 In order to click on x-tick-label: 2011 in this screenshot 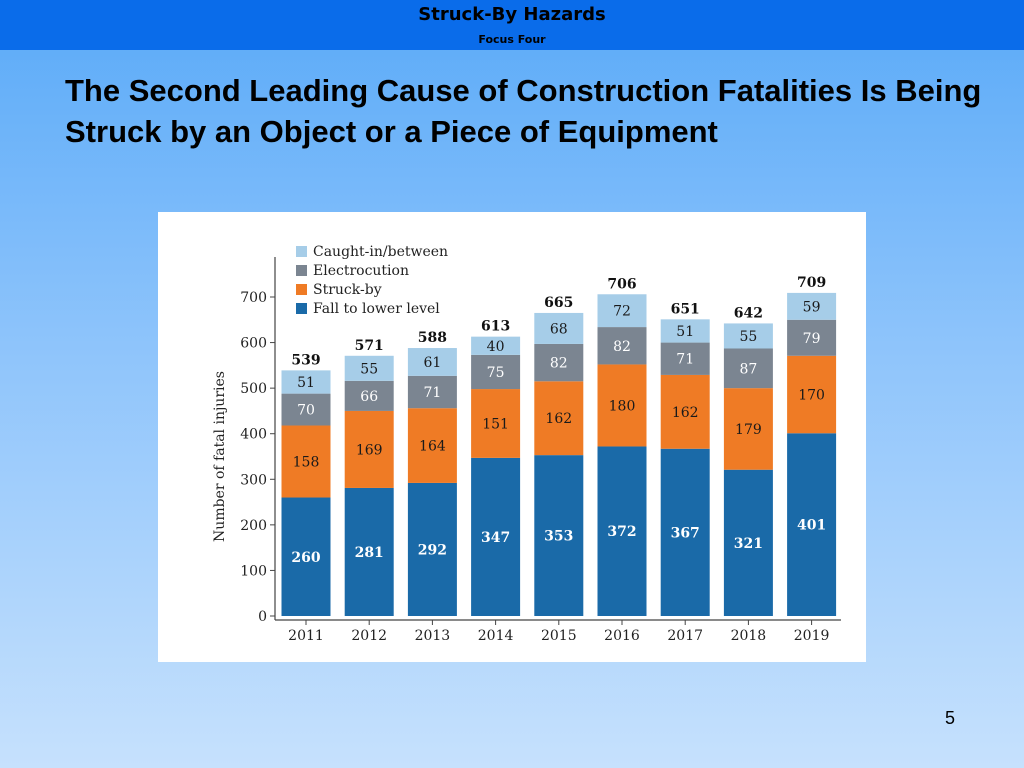, I will do `click(306, 636)`.